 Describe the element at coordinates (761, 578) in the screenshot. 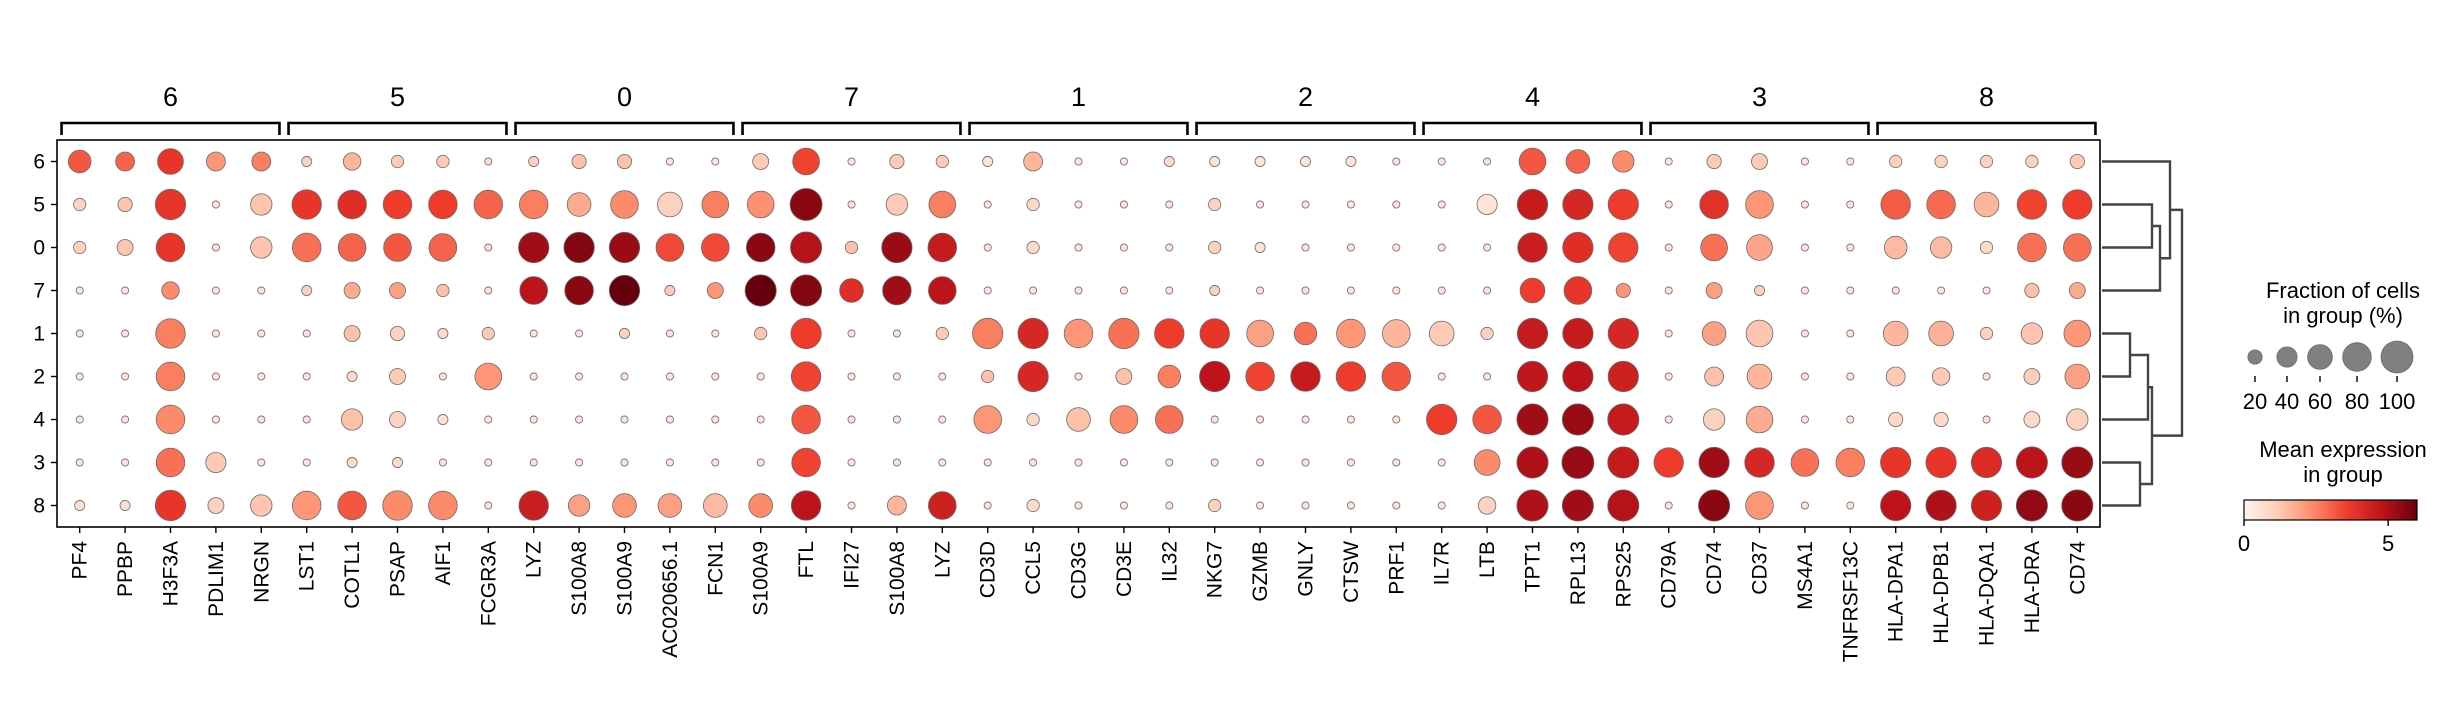

I see `gene-label: S100A9` at that location.